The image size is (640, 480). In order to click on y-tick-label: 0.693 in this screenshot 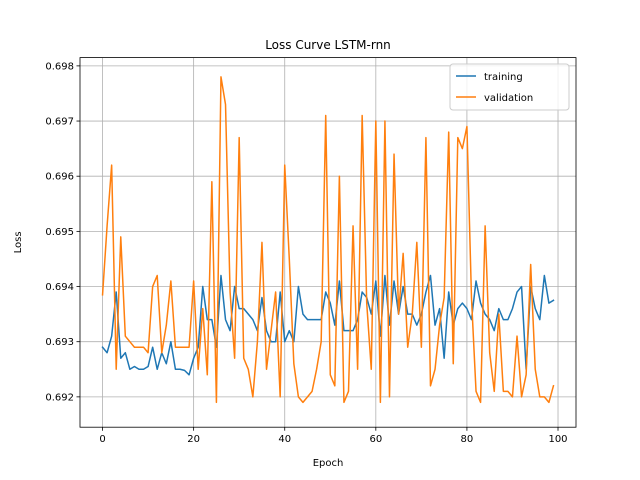, I will do `click(59, 342)`.